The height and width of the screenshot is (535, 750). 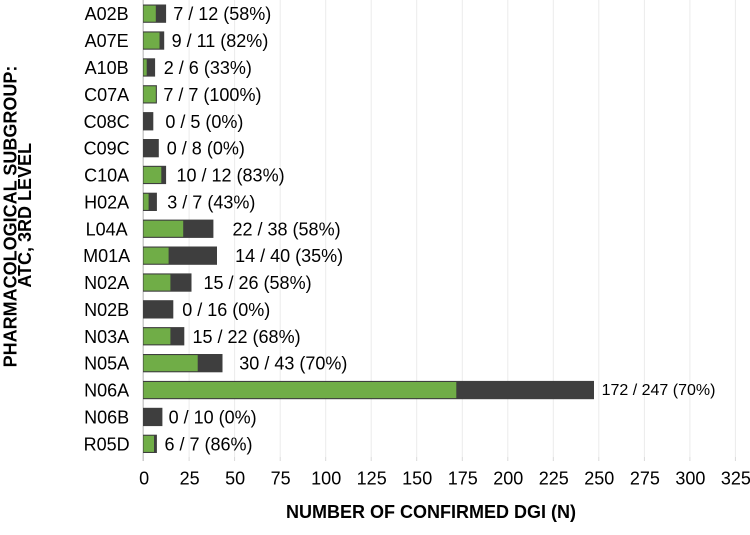 I want to click on svg-text: 100, so click(x=326, y=479).